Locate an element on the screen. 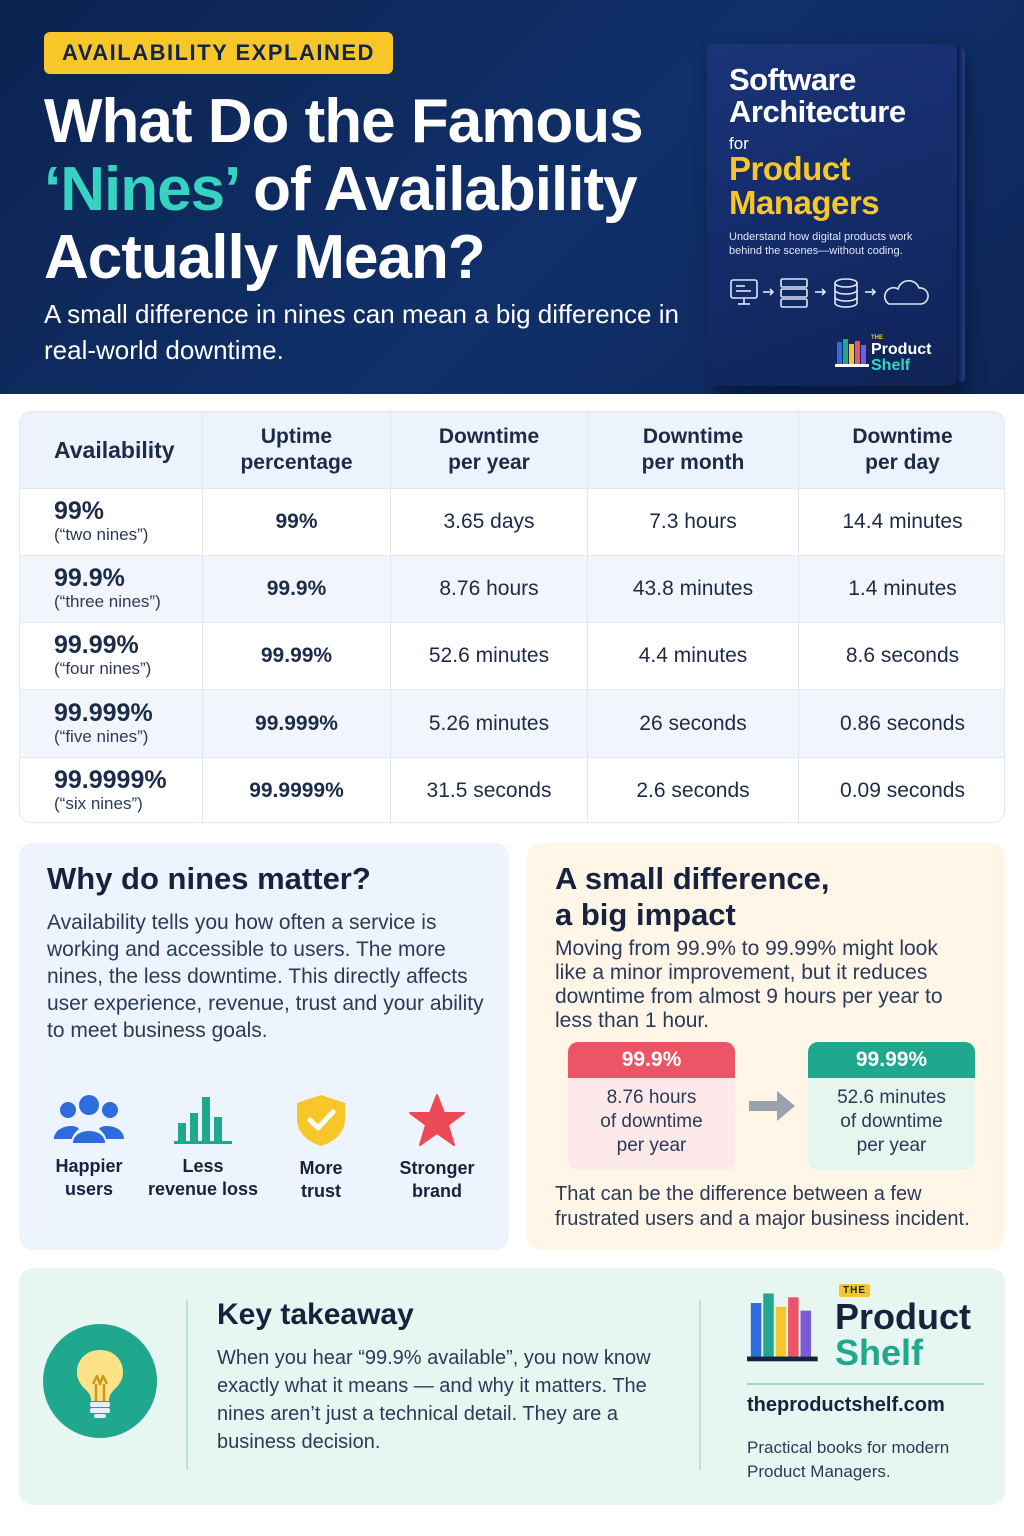 Image resolution: width=1024 pixels, height=1536 pixels. comparison-text: 8.76 hours of downtime per year is located at coordinates (651, 1118).